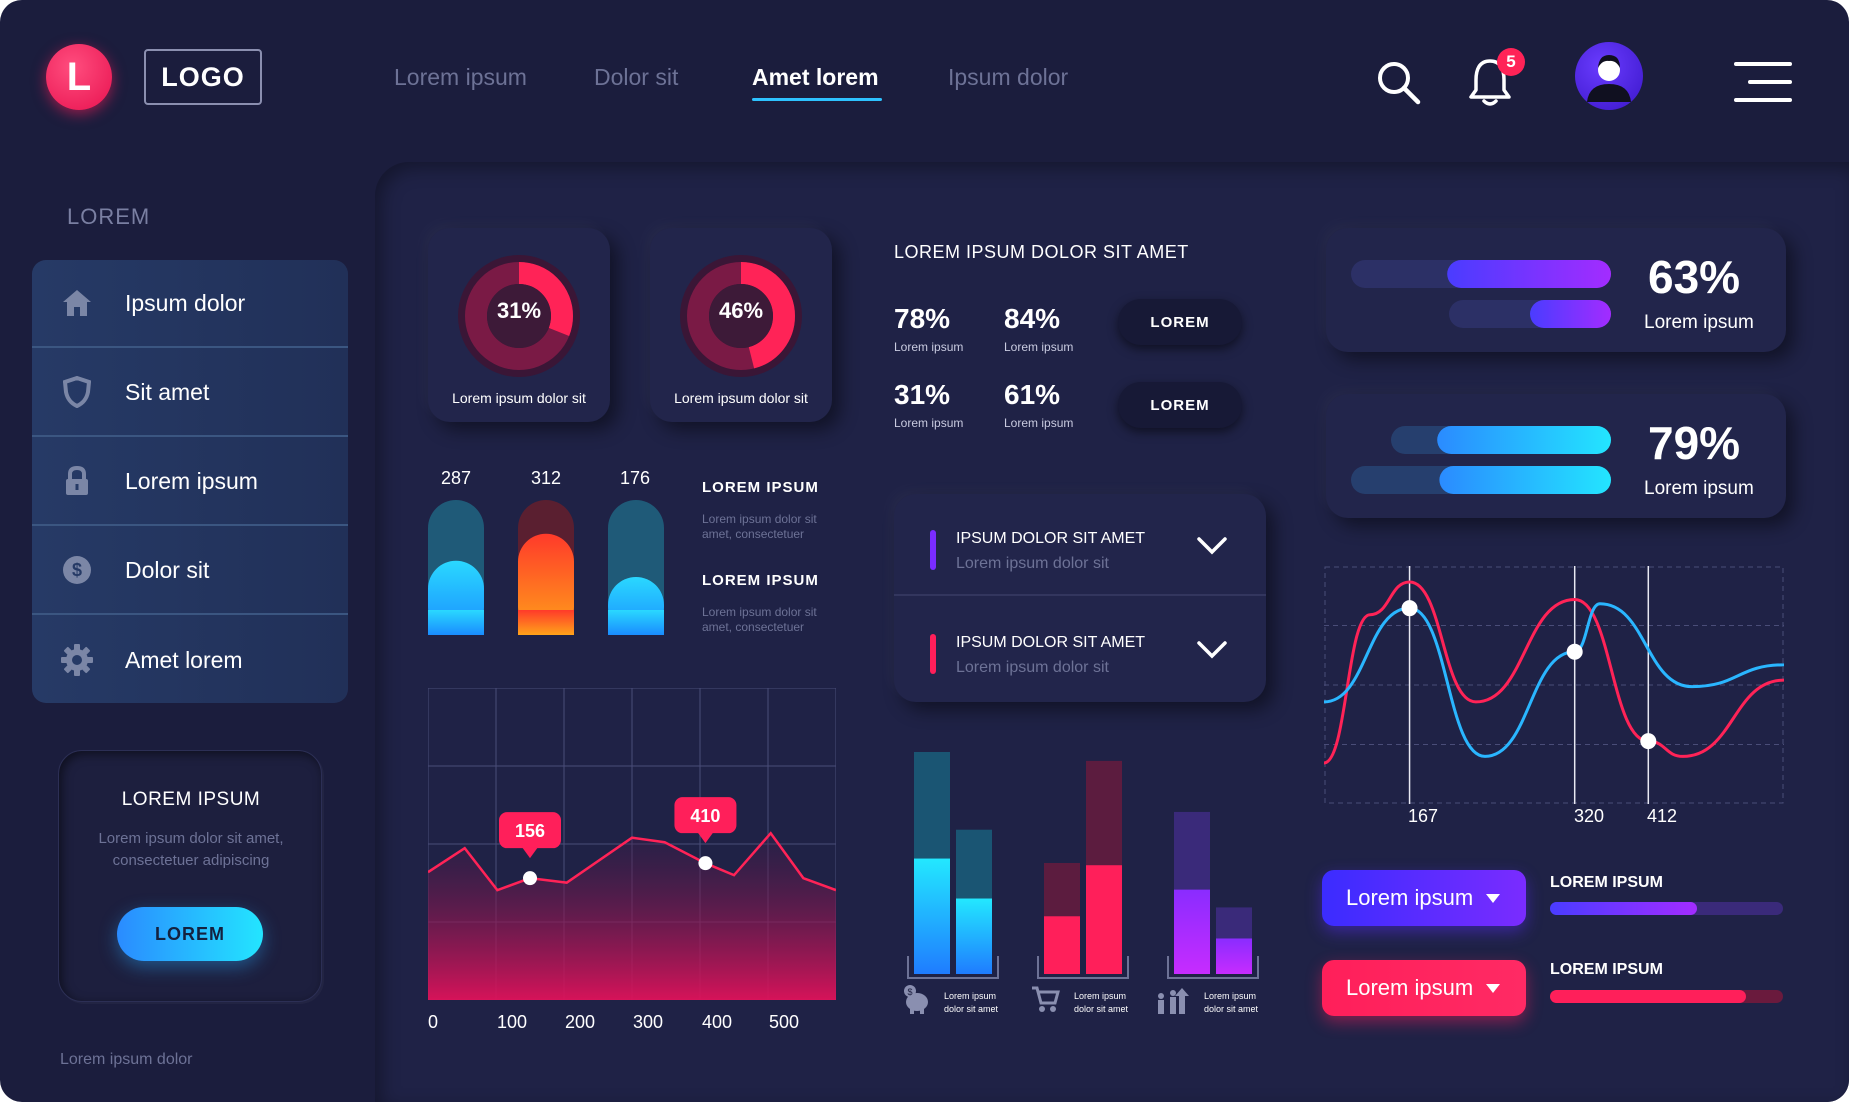 The image size is (1849, 1102). What do you see at coordinates (1180, 322) in the screenshot?
I see `stat-button-1: LOREM` at bounding box center [1180, 322].